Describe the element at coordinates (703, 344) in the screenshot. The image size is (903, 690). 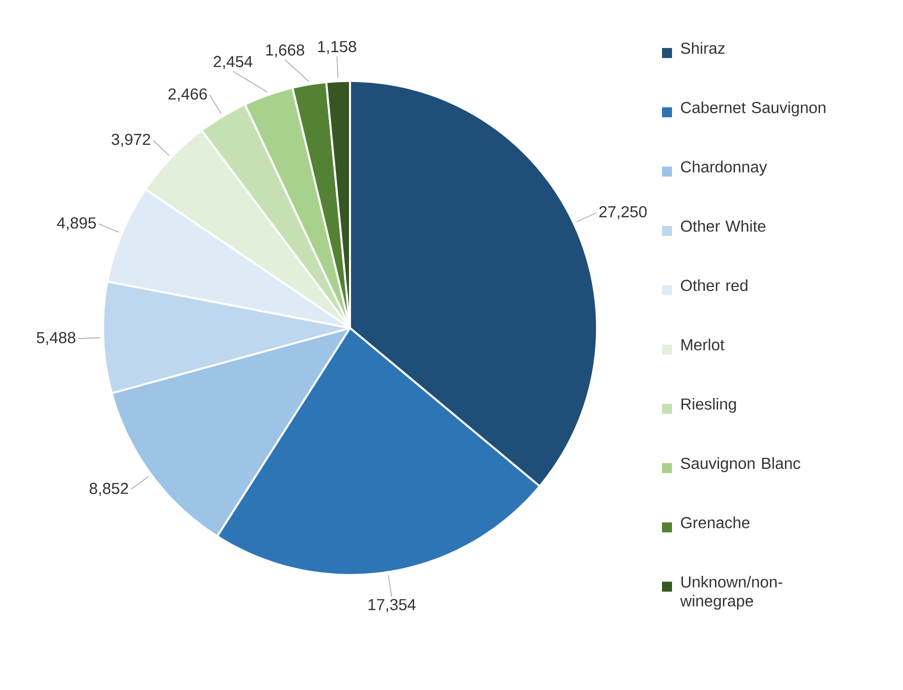
I see `legend-label: Merlot` at that location.